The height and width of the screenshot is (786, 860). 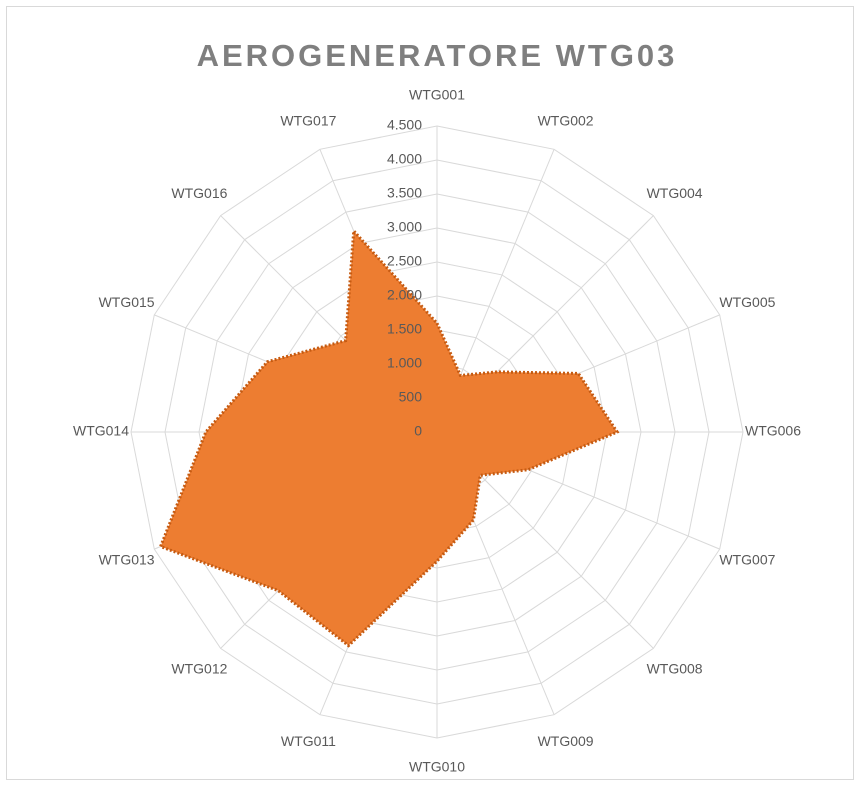 I want to click on category-label: WTG006, so click(x=773, y=431).